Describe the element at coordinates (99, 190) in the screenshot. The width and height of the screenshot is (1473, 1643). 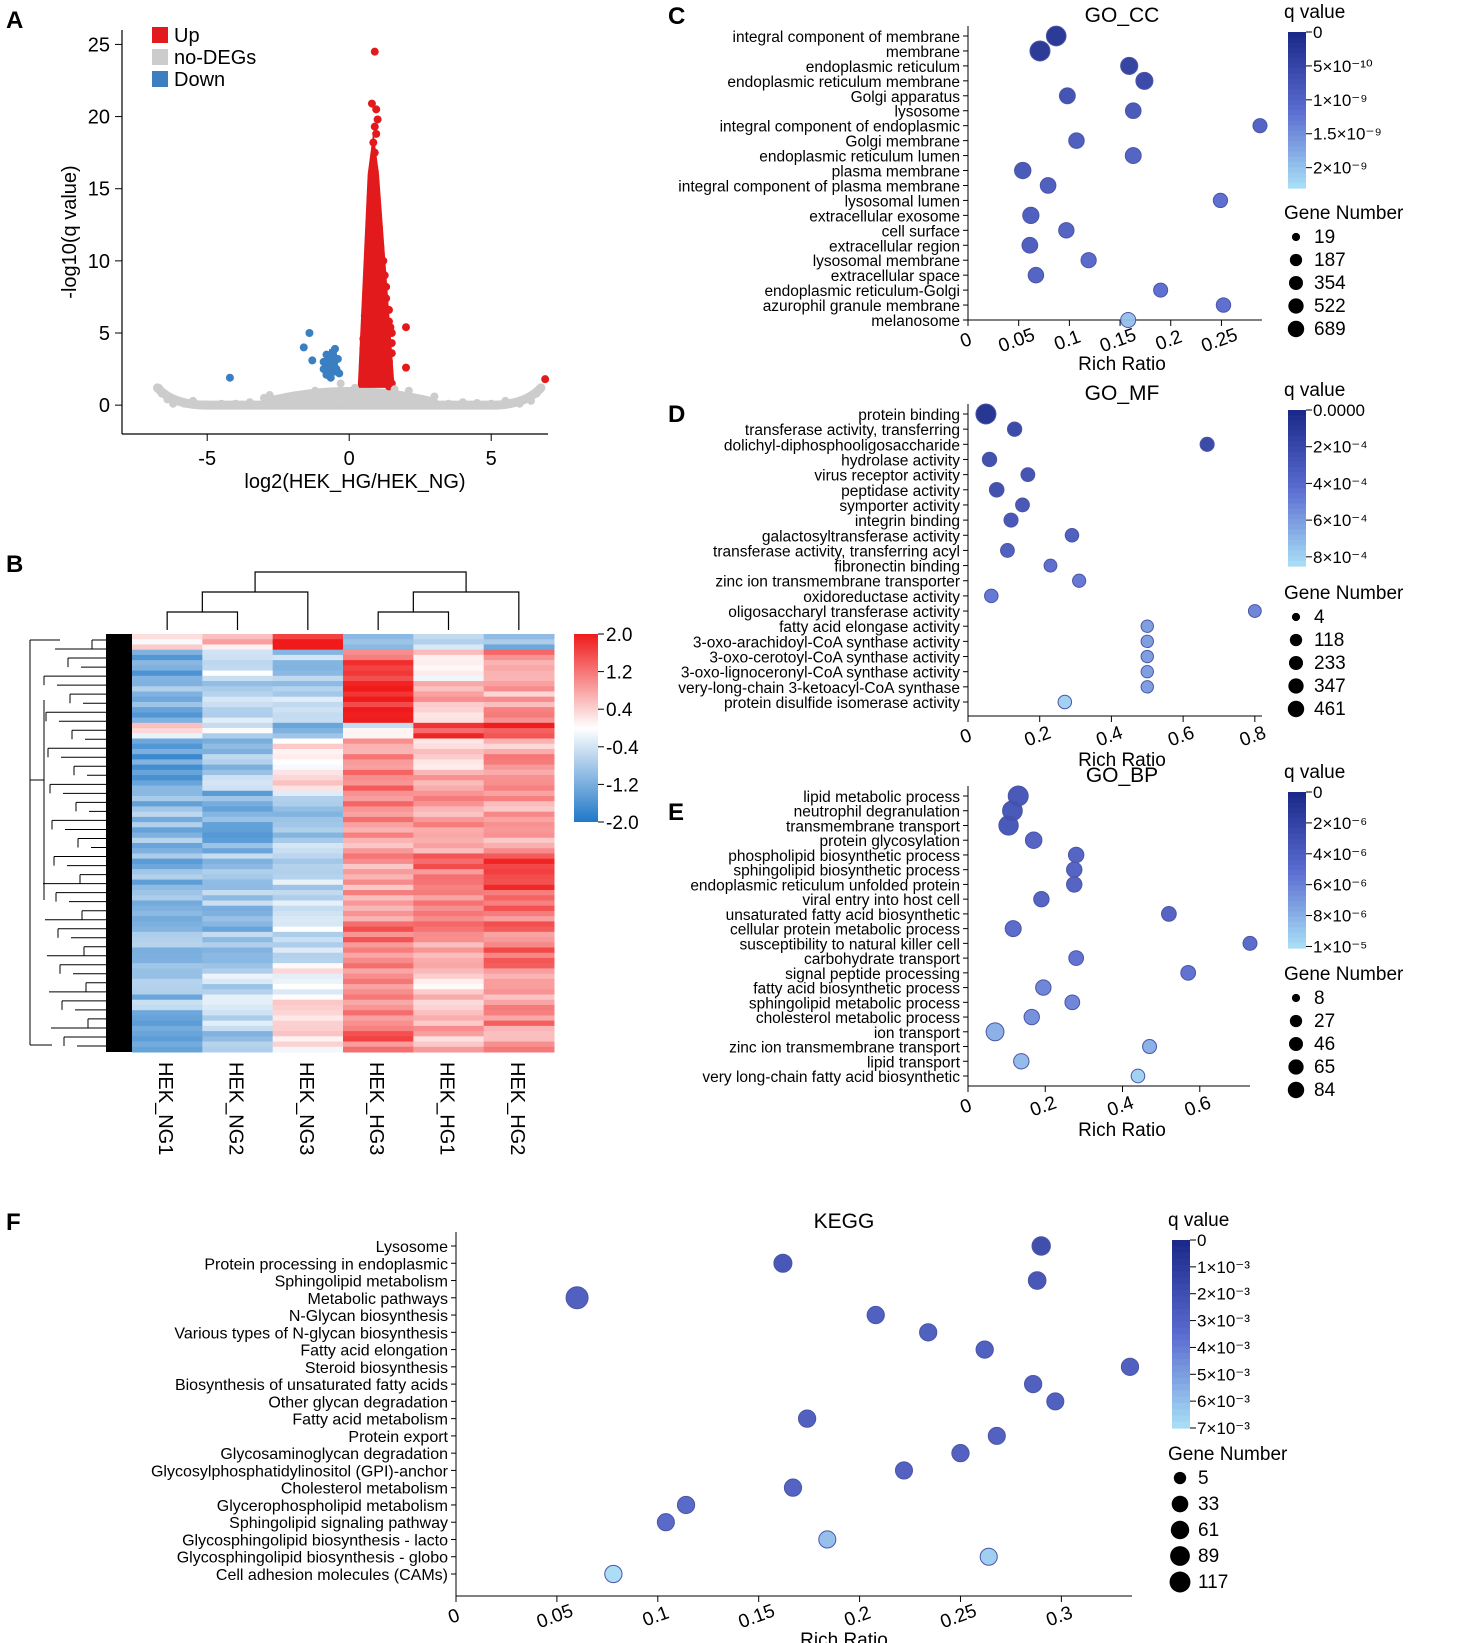
I see `y-tick-label: 15` at that location.